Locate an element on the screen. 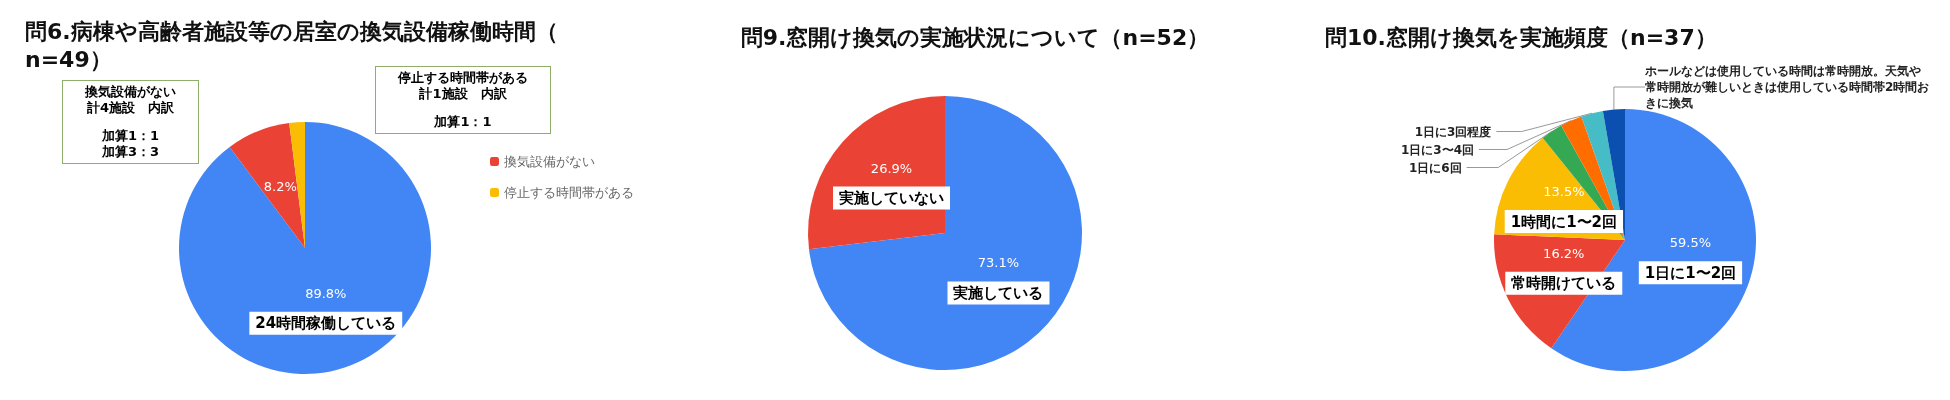 Image resolution: width=1950 pixels, height=400 pixels. slice-label: 1日に1〜2回 is located at coordinates (1690, 272).